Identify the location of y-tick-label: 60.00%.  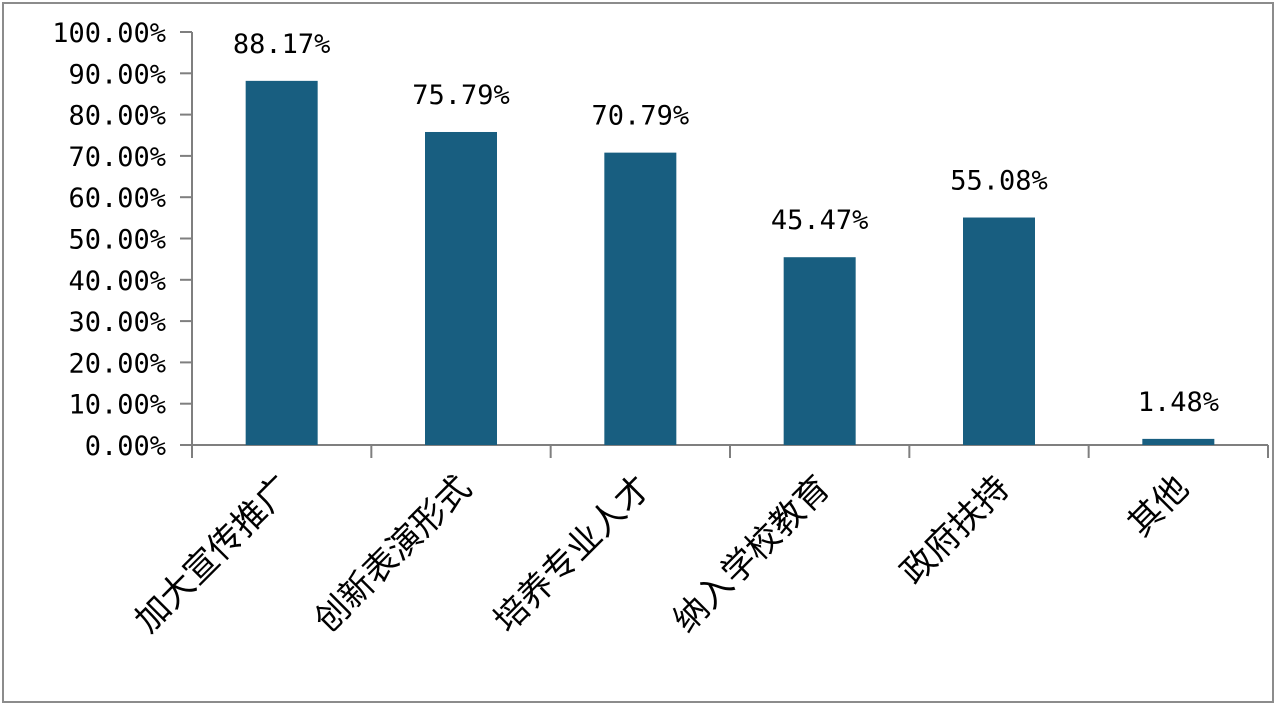
(117, 198).